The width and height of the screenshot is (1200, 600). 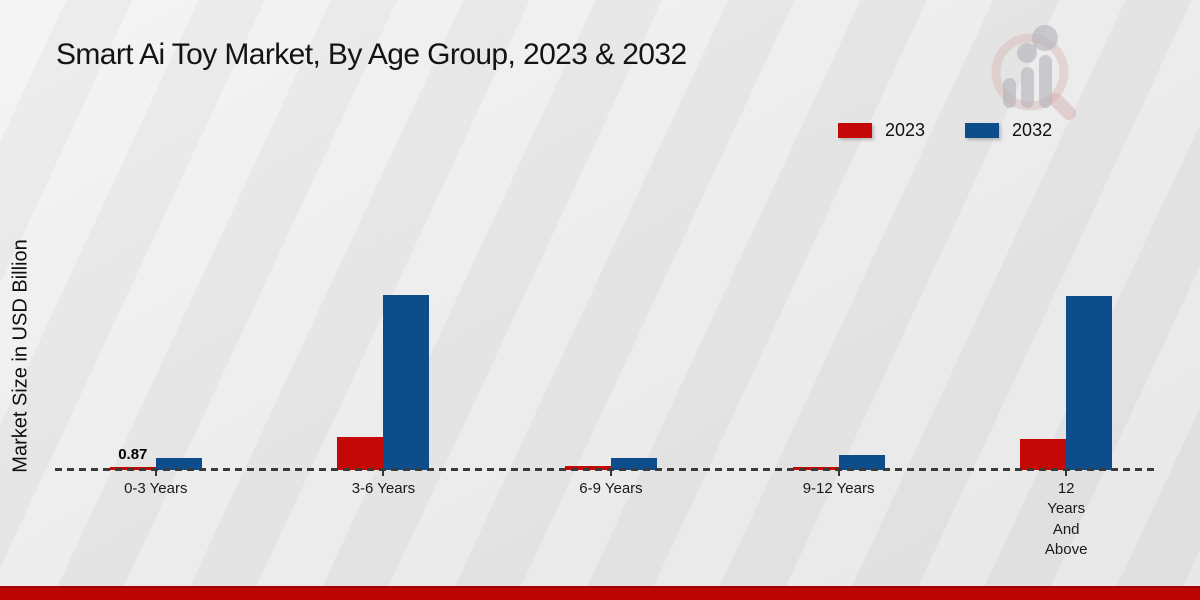 What do you see at coordinates (1008, 130) in the screenshot?
I see `legend-item-2032: 2032` at bounding box center [1008, 130].